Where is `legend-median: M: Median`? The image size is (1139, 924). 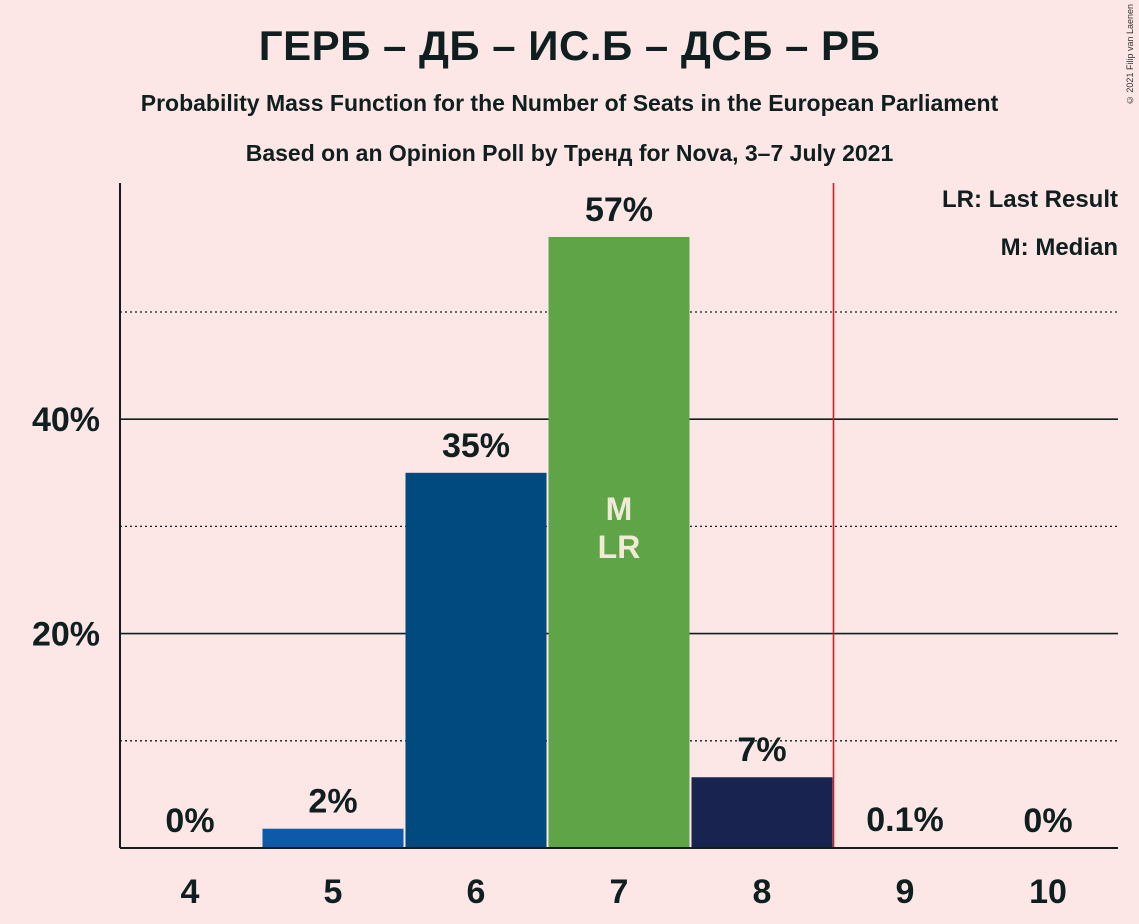 legend-median: M: Median is located at coordinates (1059, 247).